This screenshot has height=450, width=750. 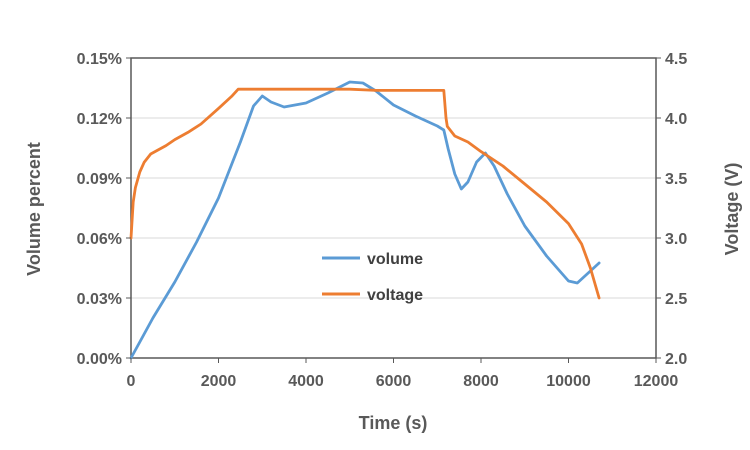 I want to click on x-tick-label: 0, so click(x=131, y=381).